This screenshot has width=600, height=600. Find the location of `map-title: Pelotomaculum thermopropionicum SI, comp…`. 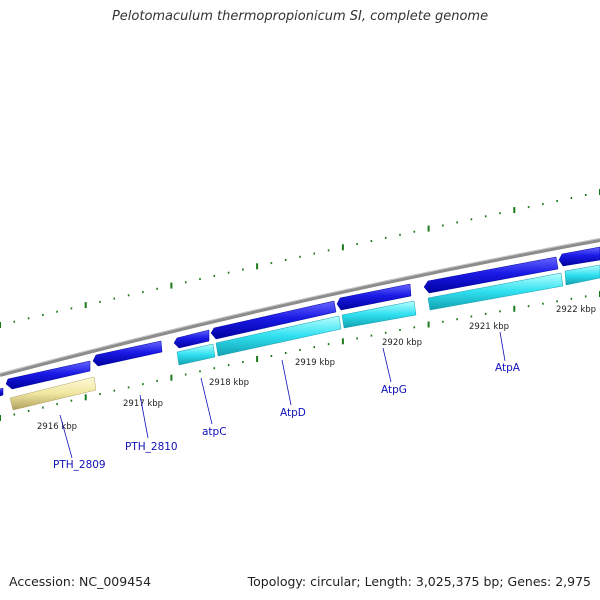

map-title: Pelotomaculum thermopropionicum SI, comp… is located at coordinates (300, 16).